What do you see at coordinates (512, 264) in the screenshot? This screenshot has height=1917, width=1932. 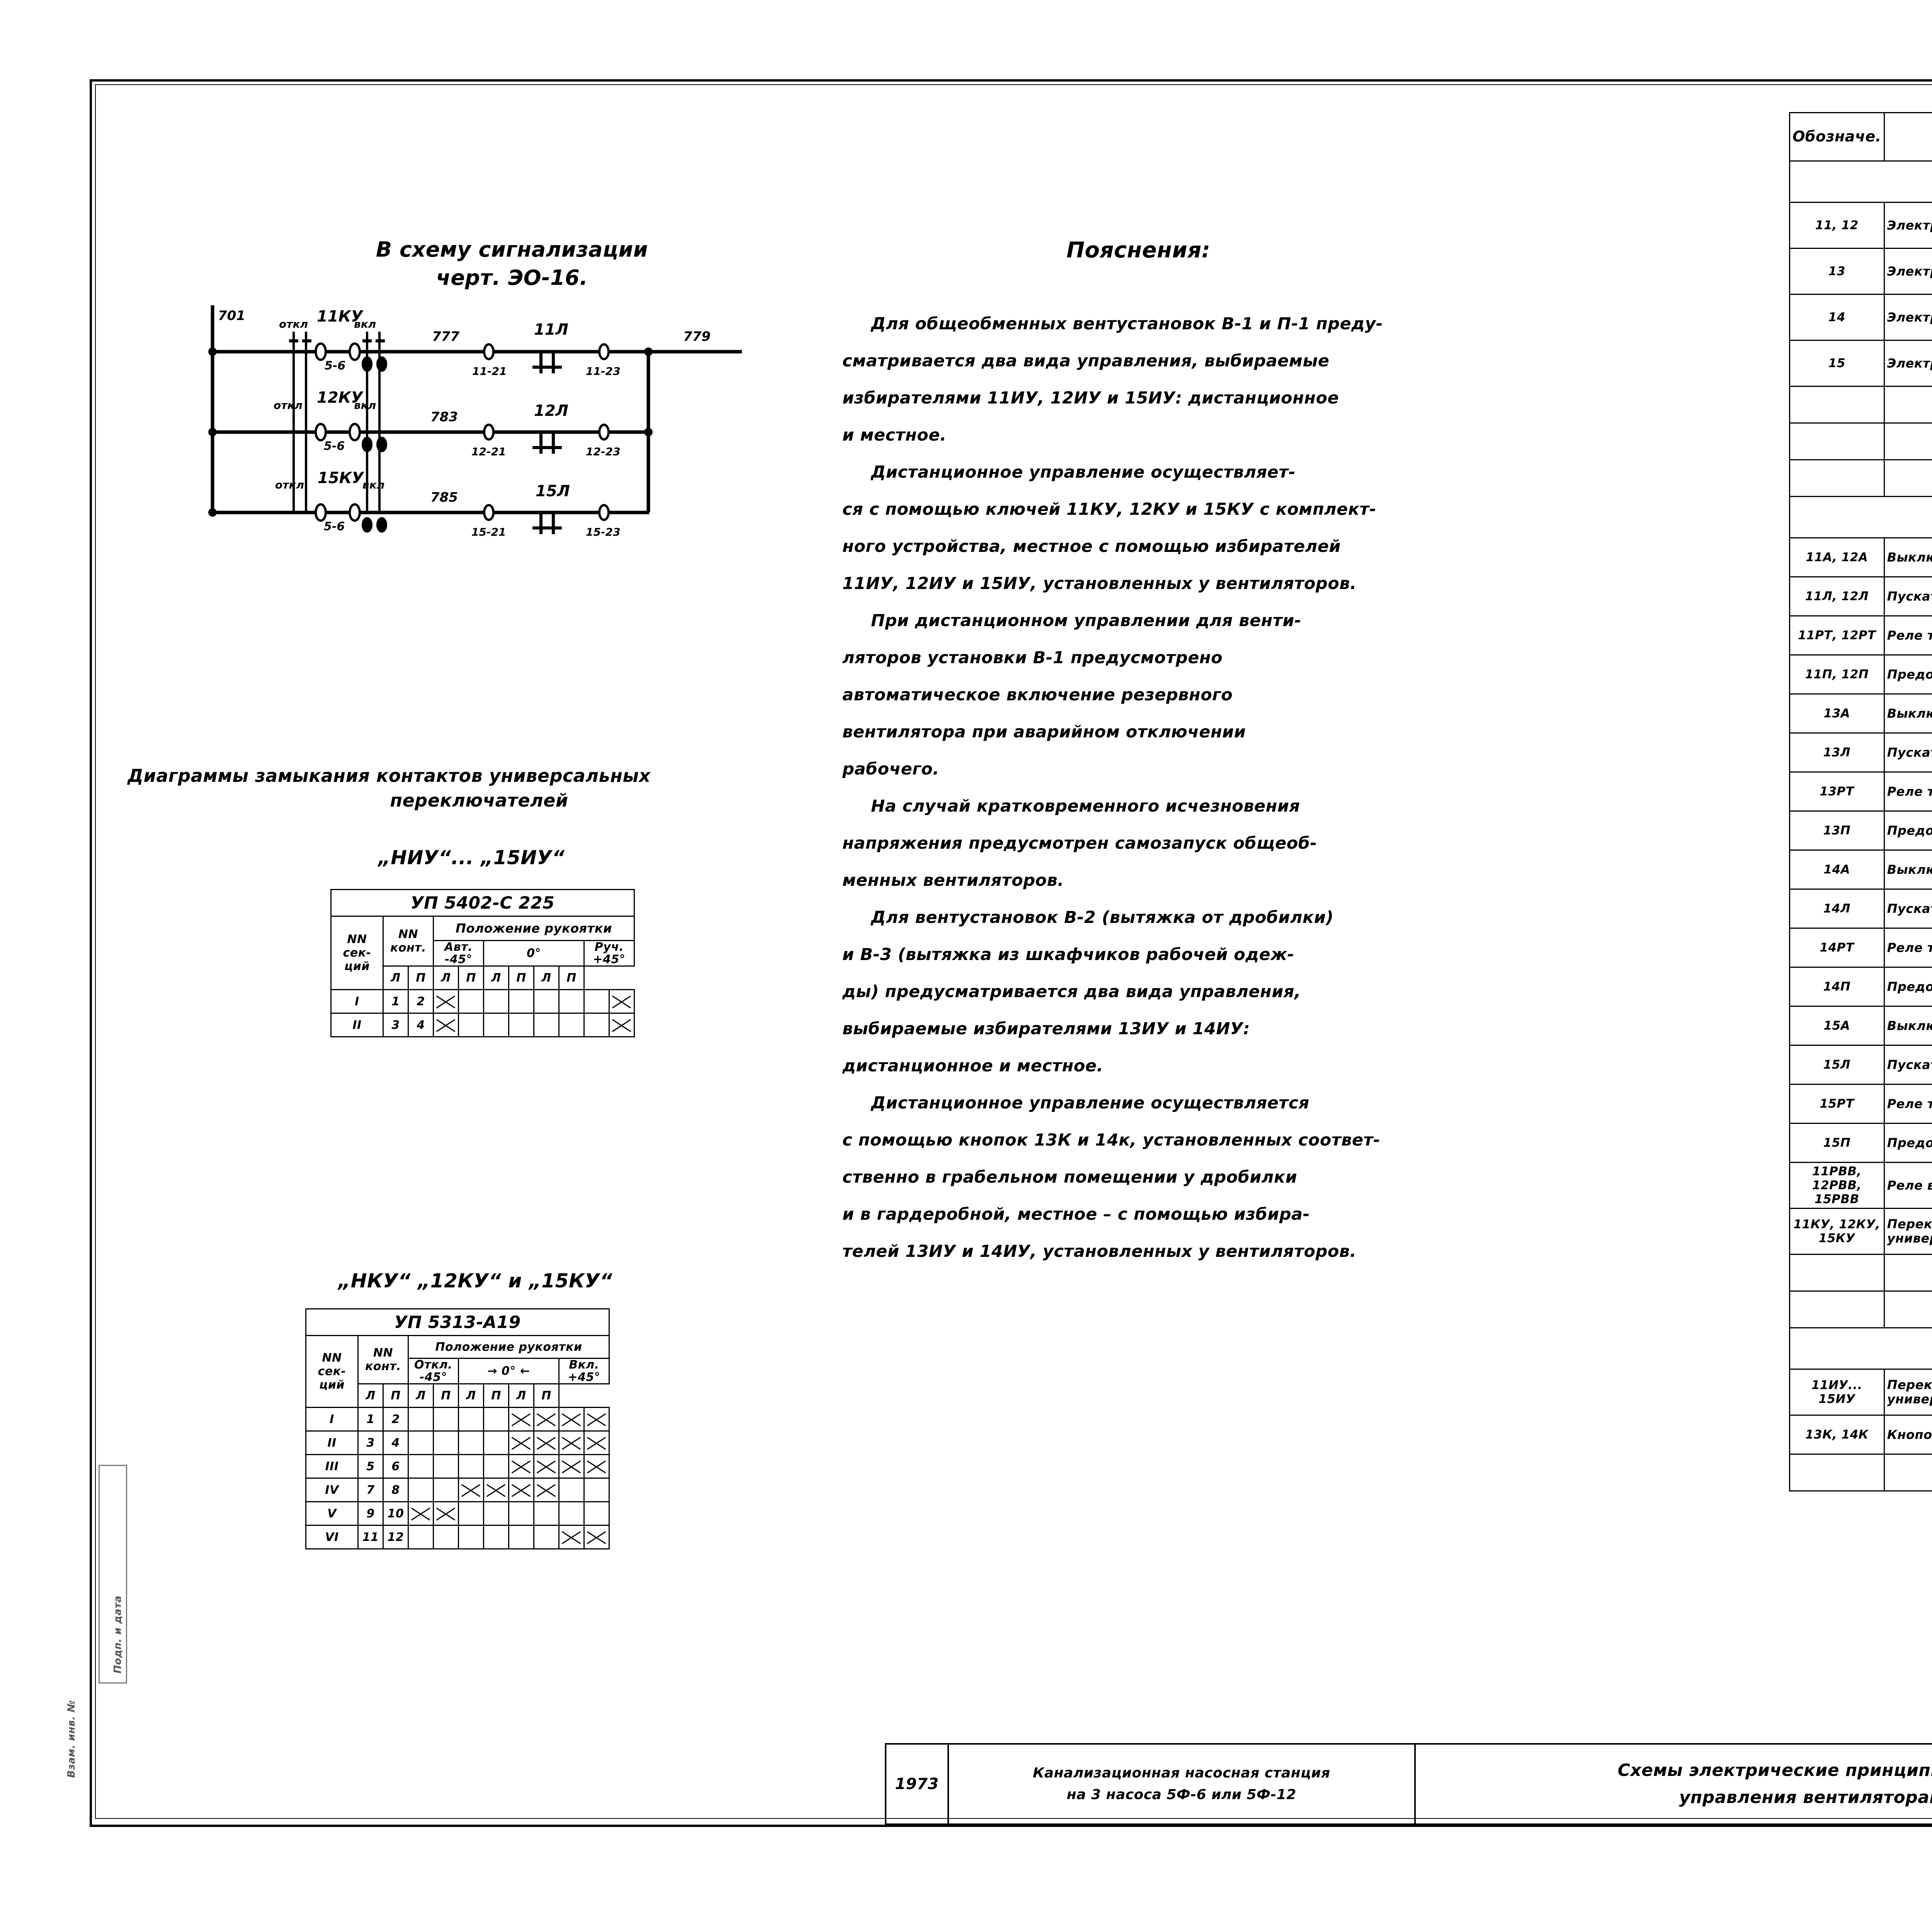 I see `signal-diagram-title: В схему сигнализации черт. ЭО-16.` at bounding box center [512, 264].